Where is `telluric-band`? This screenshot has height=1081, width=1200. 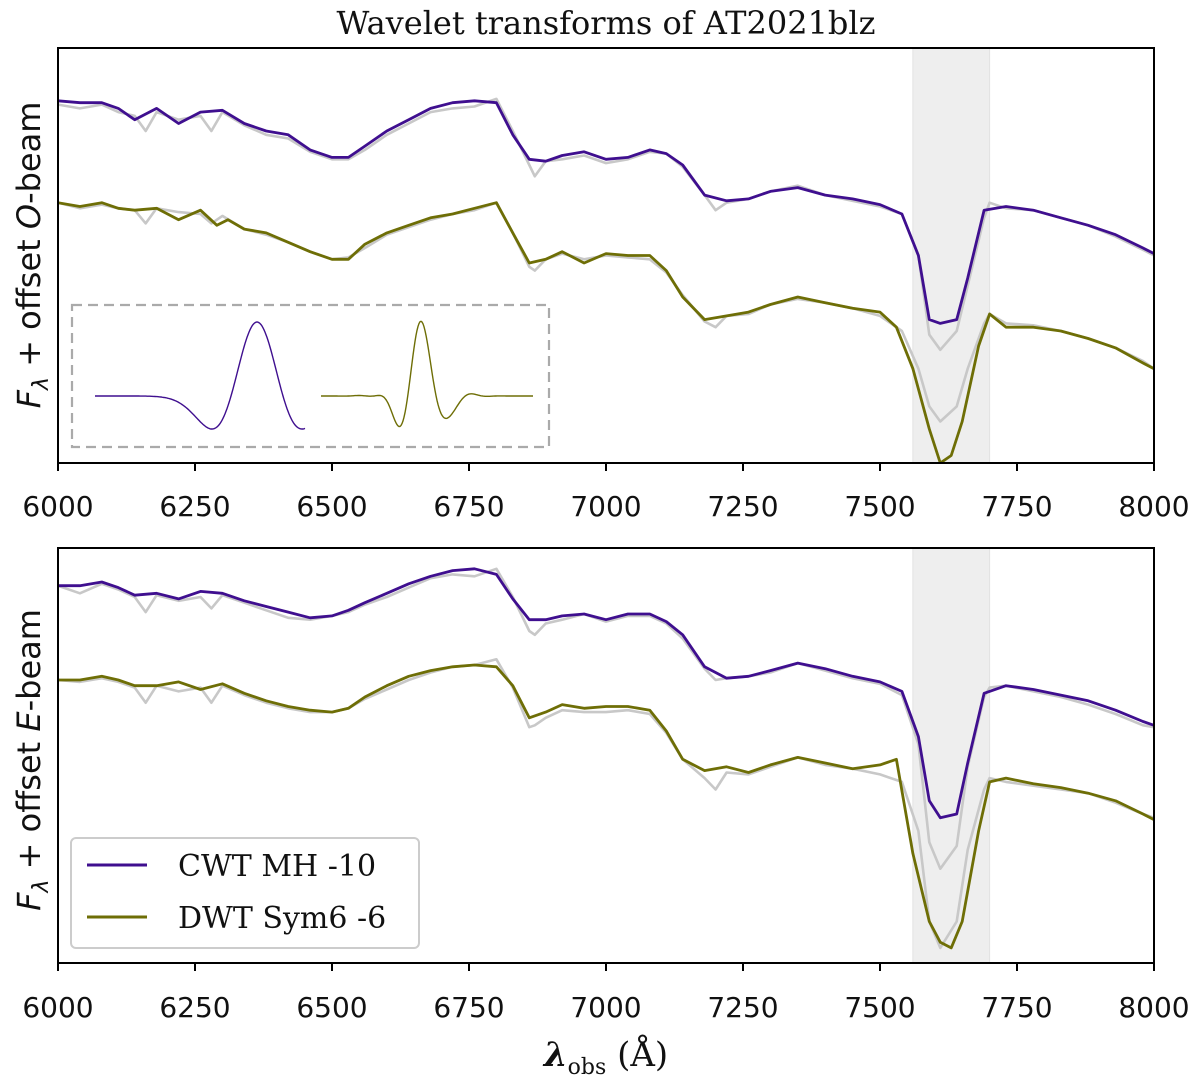 telluric-band is located at coordinates (951, 255).